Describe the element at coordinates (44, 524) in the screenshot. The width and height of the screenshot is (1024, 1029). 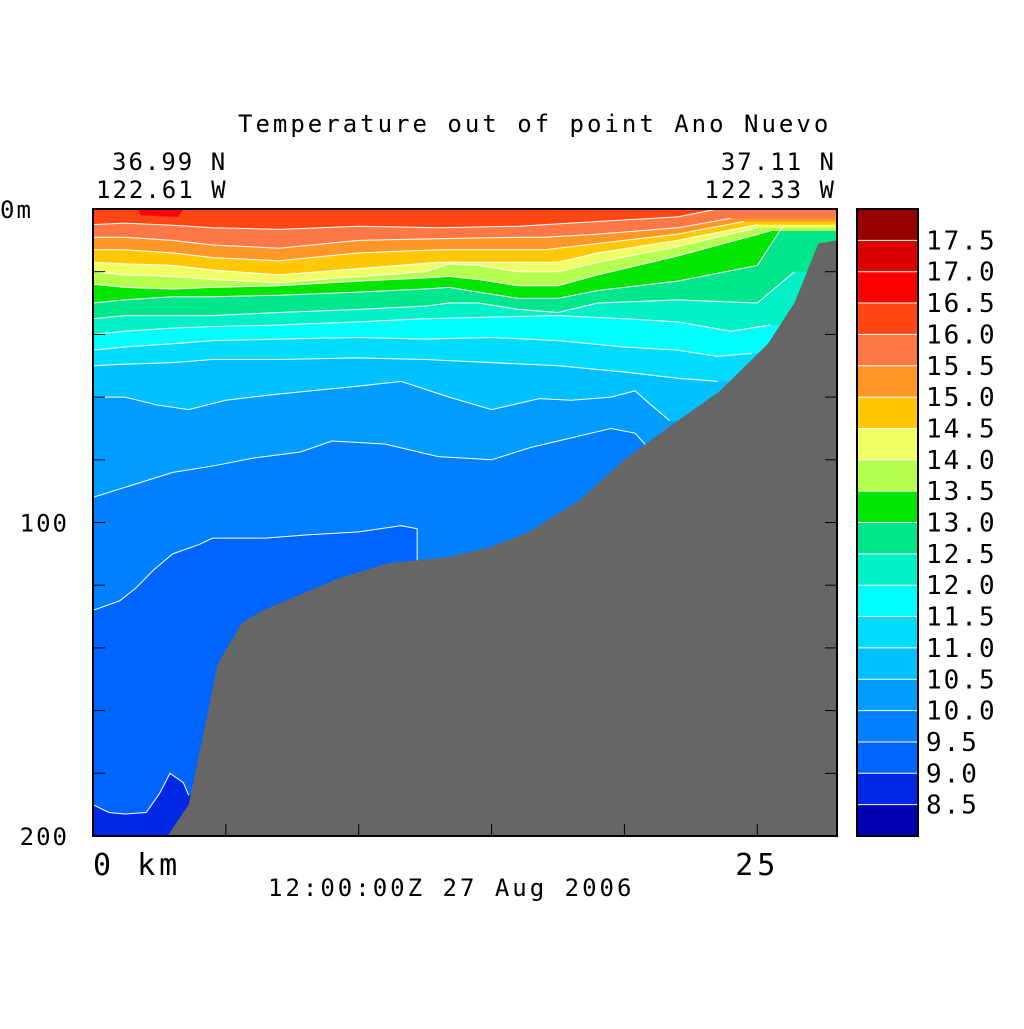
I see `y-tick-label: 100` at that location.